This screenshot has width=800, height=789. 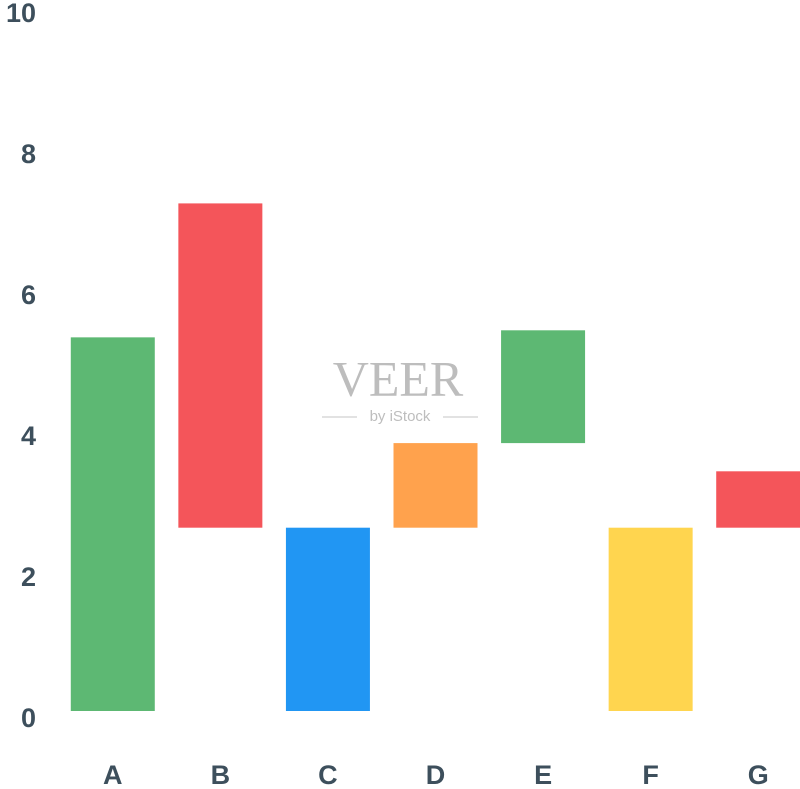 I want to click on x-tick-label: E, so click(x=543, y=774).